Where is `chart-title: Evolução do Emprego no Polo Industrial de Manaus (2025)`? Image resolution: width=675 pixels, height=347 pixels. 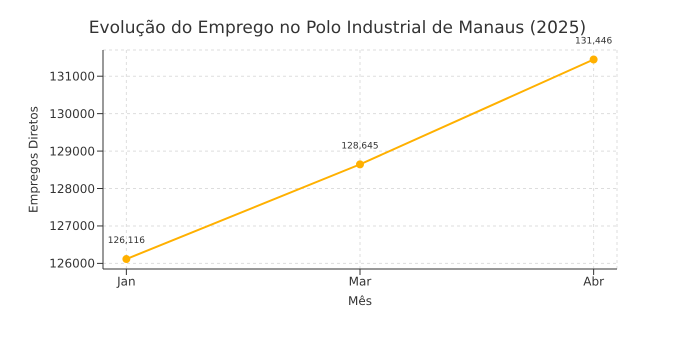
chart-title: Evolução do Emprego no Polo Industrial de Manaus (2025) is located at coordinates (337, 28).